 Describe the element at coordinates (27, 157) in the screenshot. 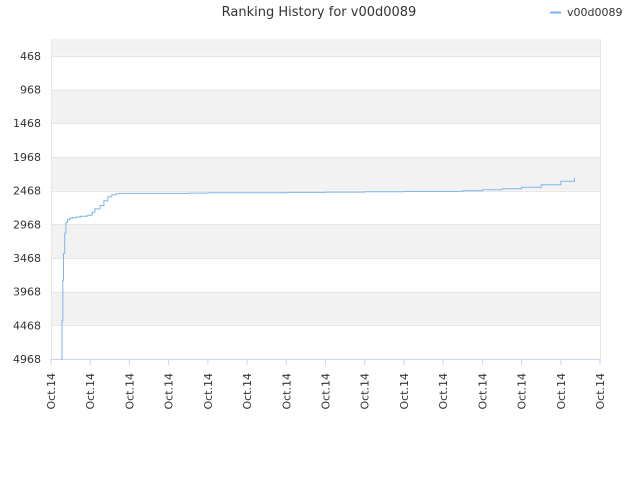

I see `y-tick-label: 1968` at that location.